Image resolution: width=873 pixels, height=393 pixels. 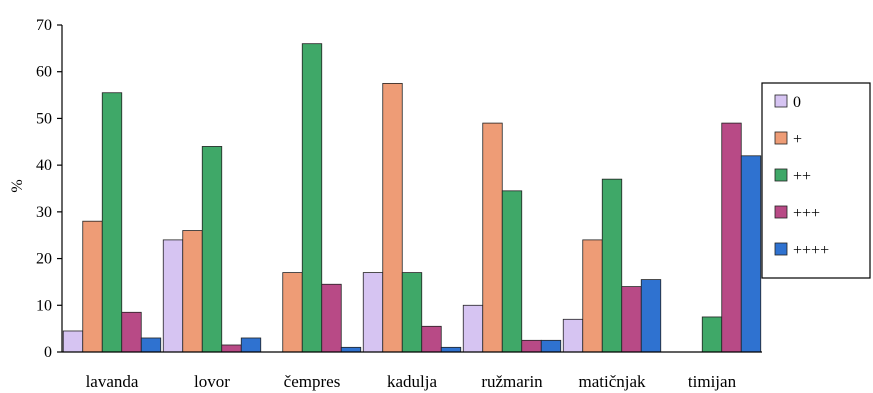 I want to click on bar-timijan-++, so click(x=712, y=334).